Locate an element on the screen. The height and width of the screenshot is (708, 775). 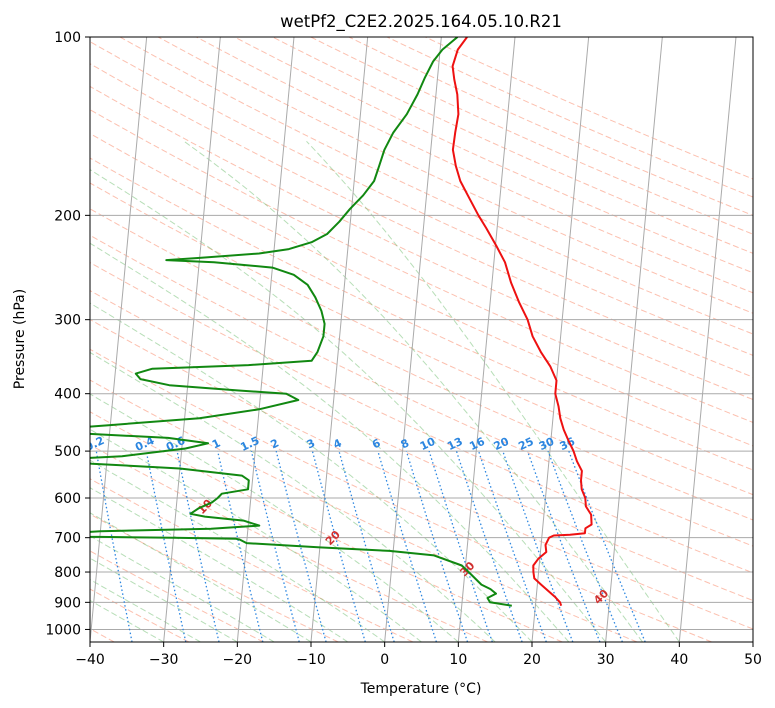
mixing-ratio-label: 30 is located at coordinates (547, 444).